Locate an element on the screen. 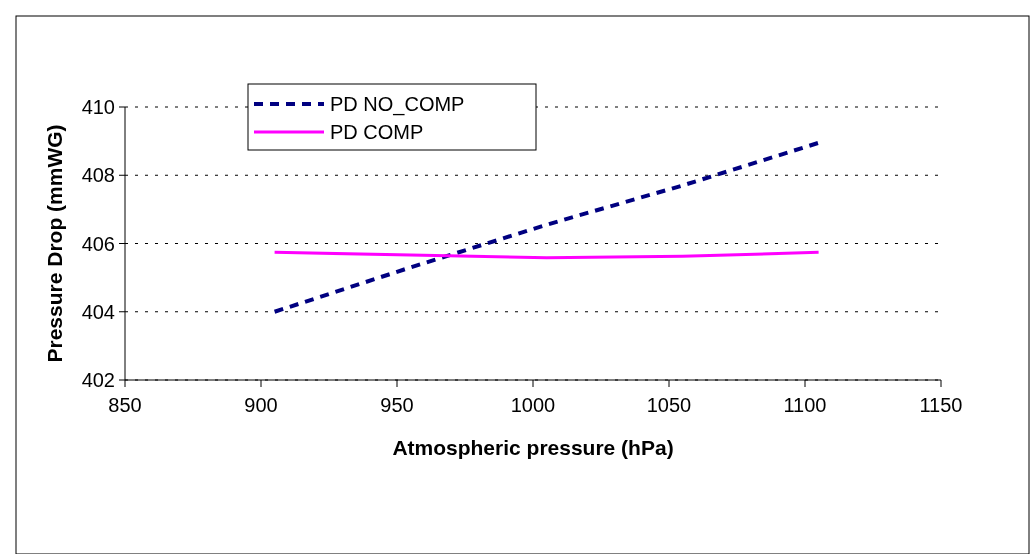  y-tick-label: 410 is located at coordinates (98, 107).